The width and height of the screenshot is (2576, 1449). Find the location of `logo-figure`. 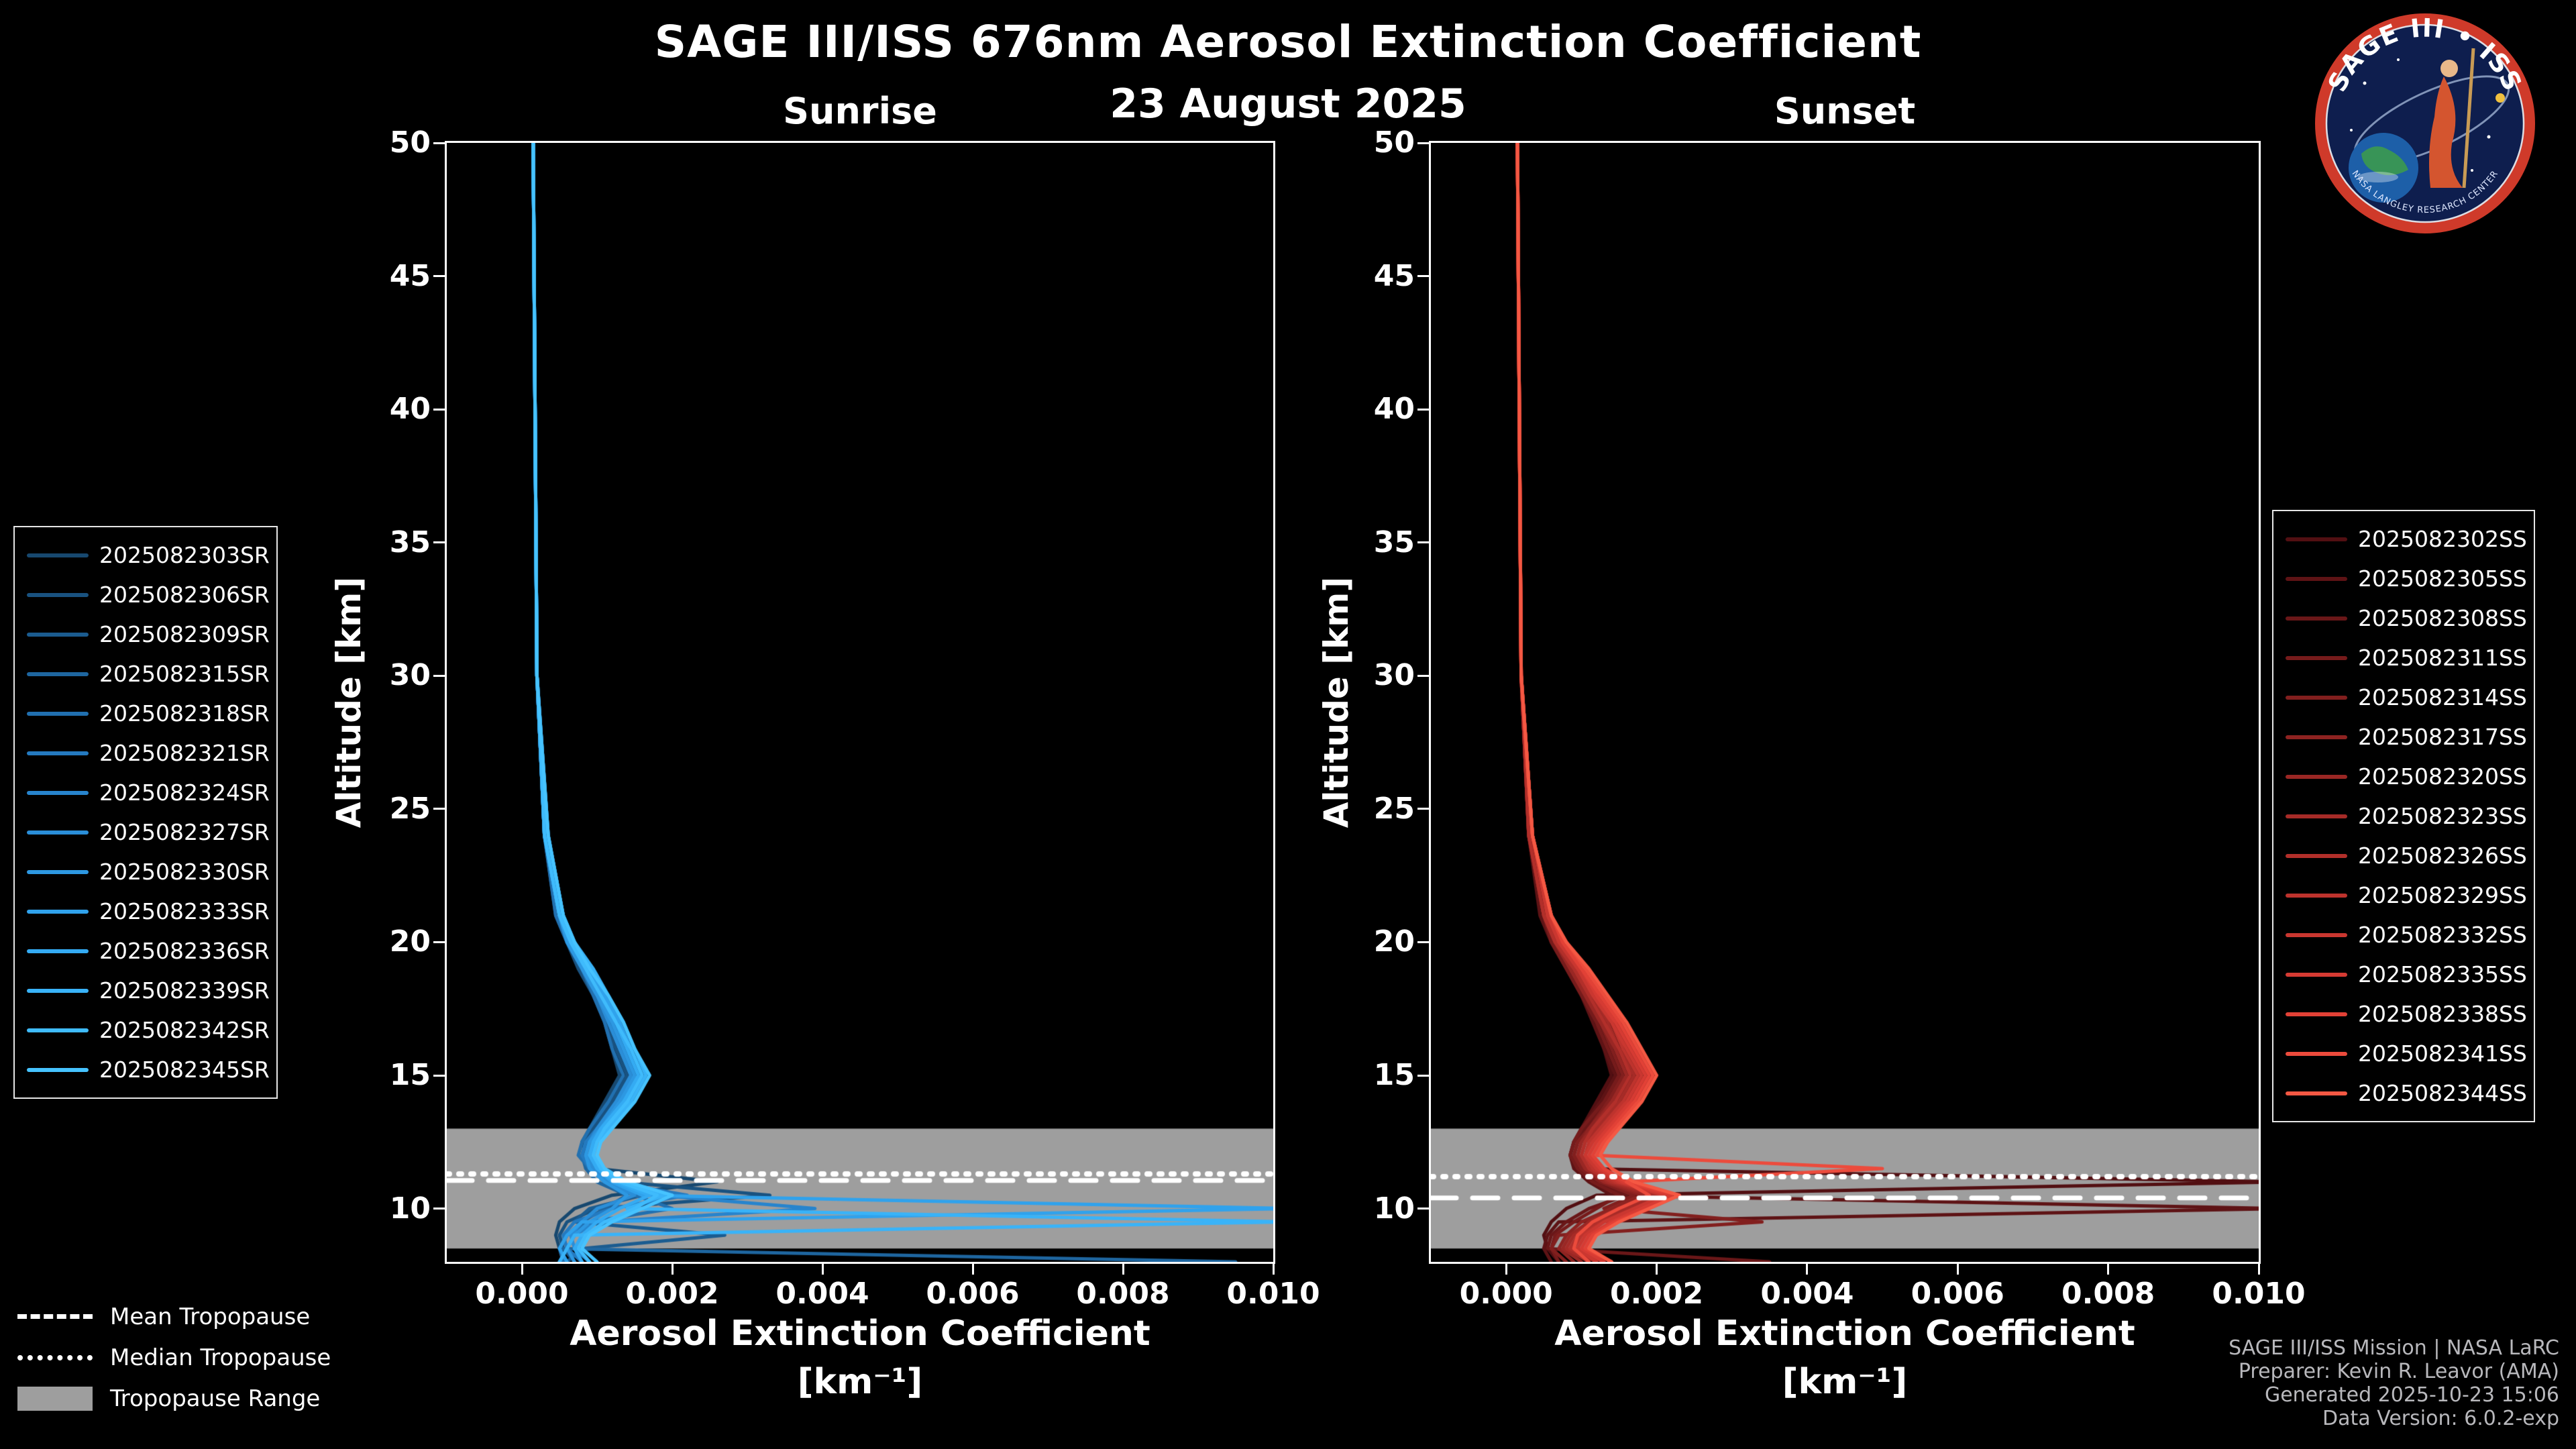

logo-figure is located at coordinates (2446, 132).